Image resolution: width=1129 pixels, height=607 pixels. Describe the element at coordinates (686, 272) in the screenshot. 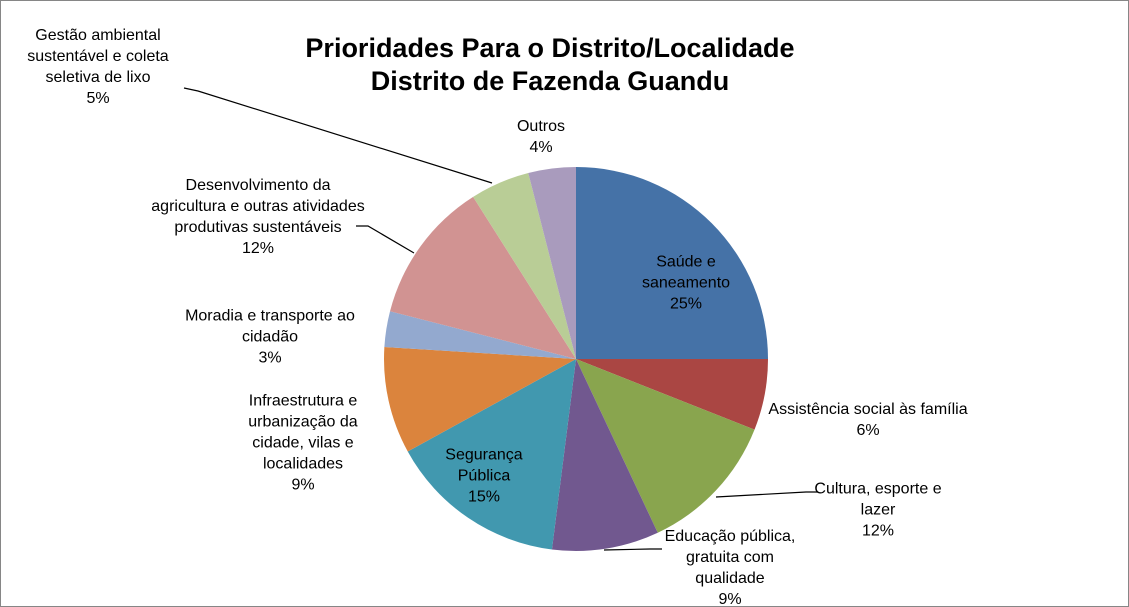

I see `slice-name: Saúde e saneamento` at that location.